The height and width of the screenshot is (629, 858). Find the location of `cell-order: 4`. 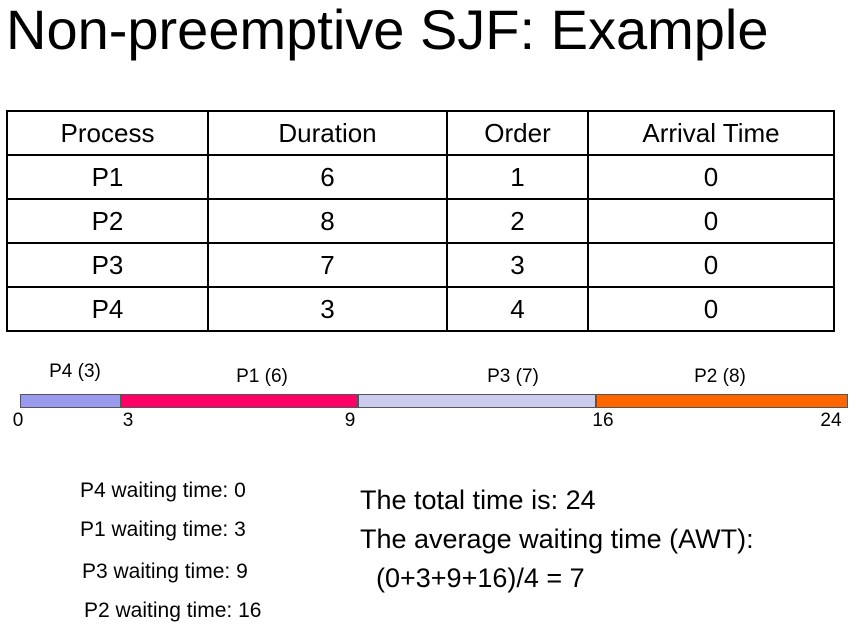

cell-order: 4 is located at coordinates (517, 309).